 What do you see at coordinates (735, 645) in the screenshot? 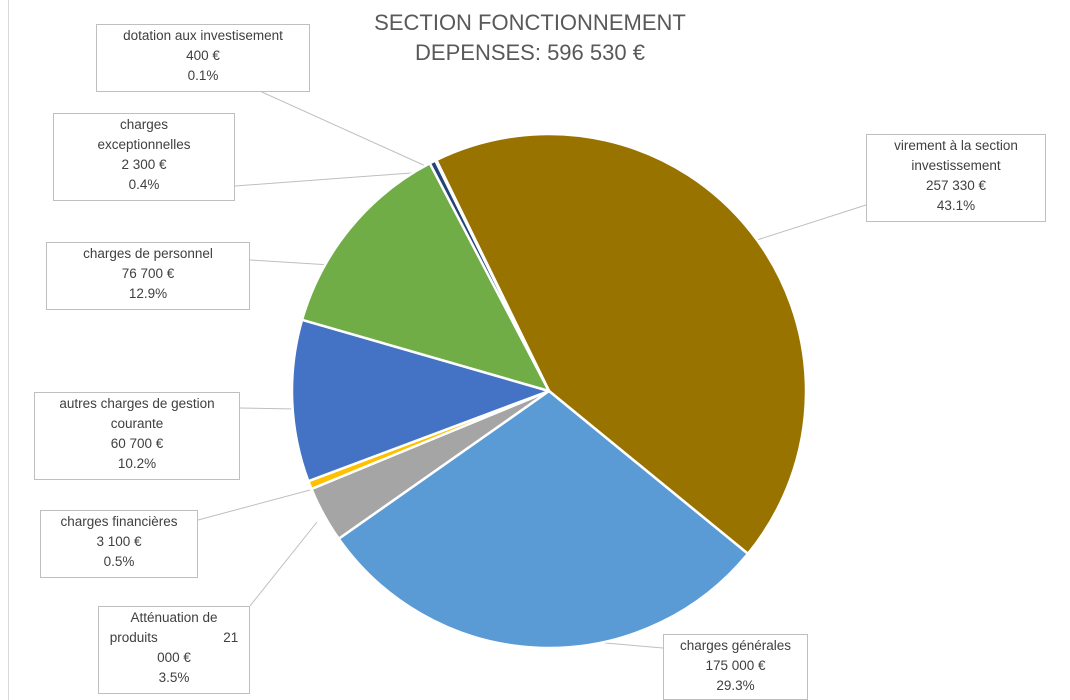
I see `callout-generales-label: charges générales` at bounding box center [735, 645].